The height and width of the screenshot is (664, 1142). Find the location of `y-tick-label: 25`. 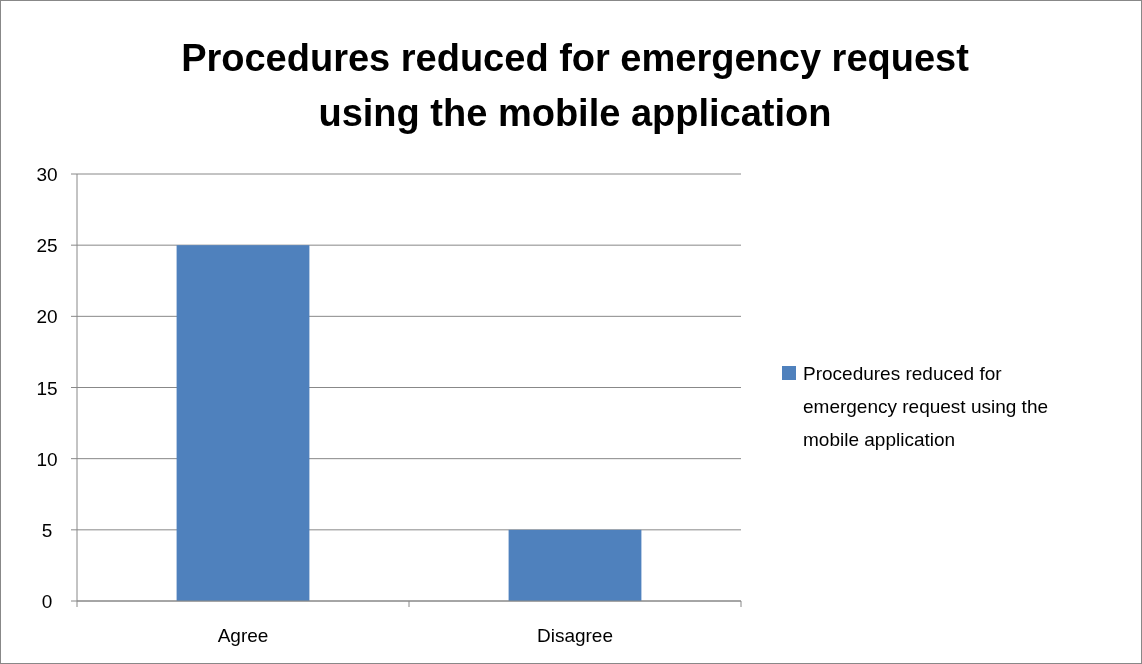

y-tick-label: 25 is located at coordinates (47, 246).